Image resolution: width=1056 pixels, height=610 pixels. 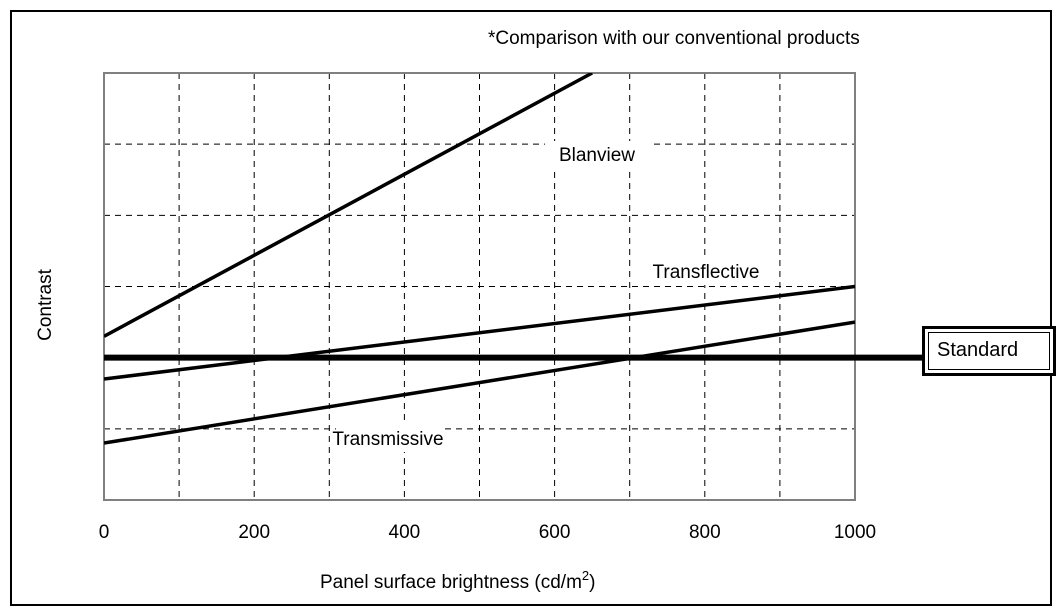 What do you see at coordinates (855, 532) in the screenshot?
I see `x-tick-label: 1000` at bounding box center [855, 532].